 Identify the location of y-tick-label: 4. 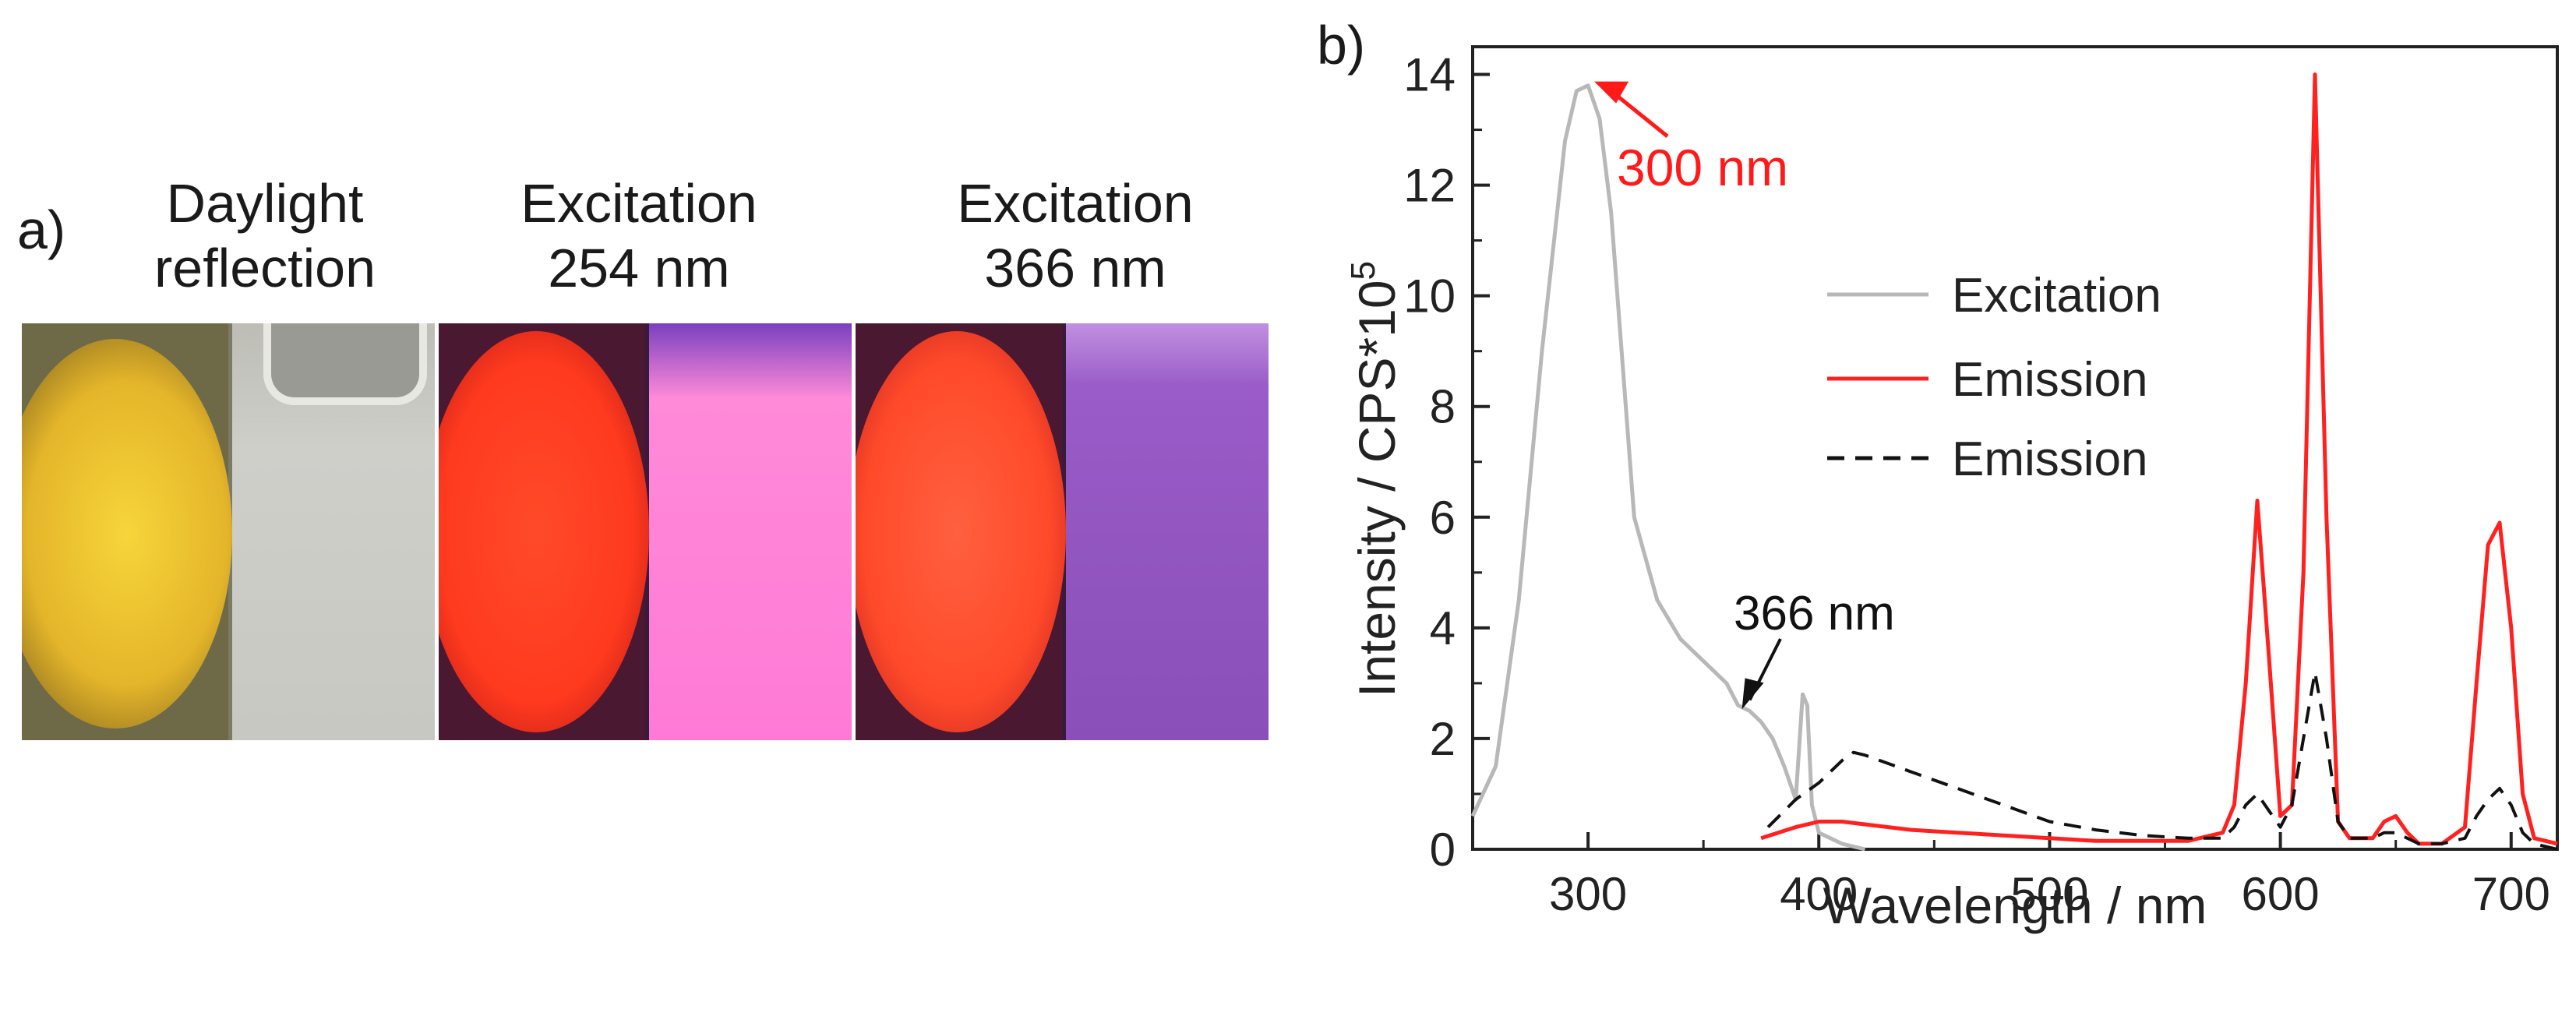
(1443, 628).